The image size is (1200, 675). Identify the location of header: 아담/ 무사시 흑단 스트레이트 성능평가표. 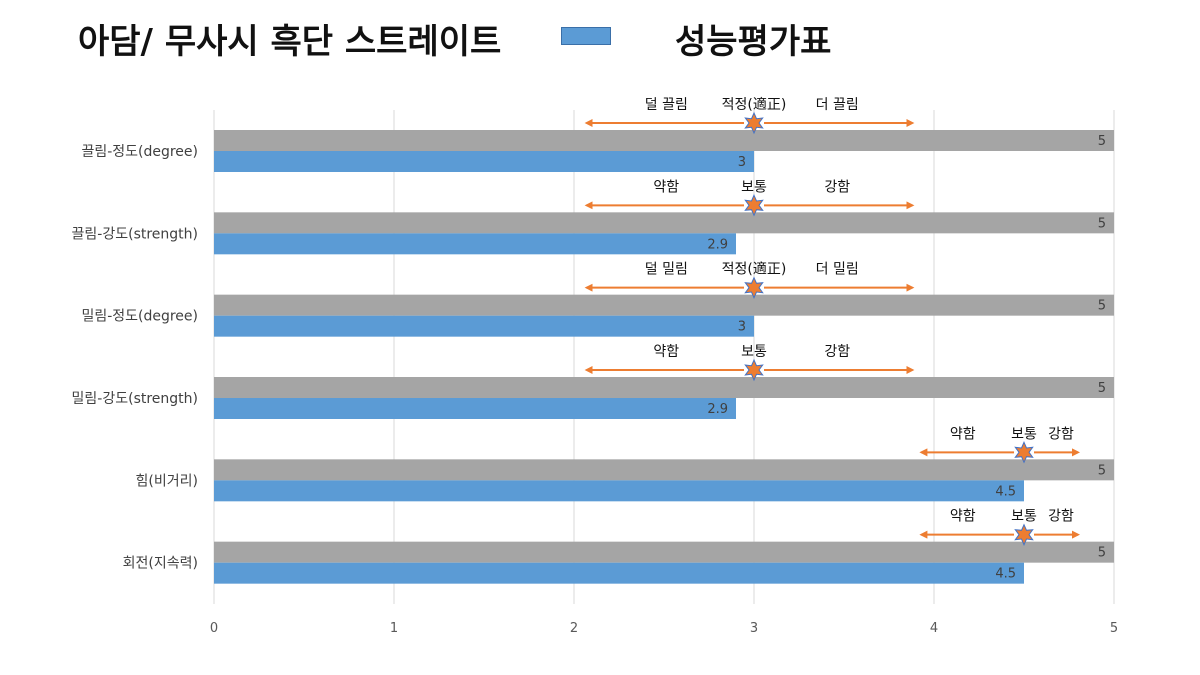
(600, 40).